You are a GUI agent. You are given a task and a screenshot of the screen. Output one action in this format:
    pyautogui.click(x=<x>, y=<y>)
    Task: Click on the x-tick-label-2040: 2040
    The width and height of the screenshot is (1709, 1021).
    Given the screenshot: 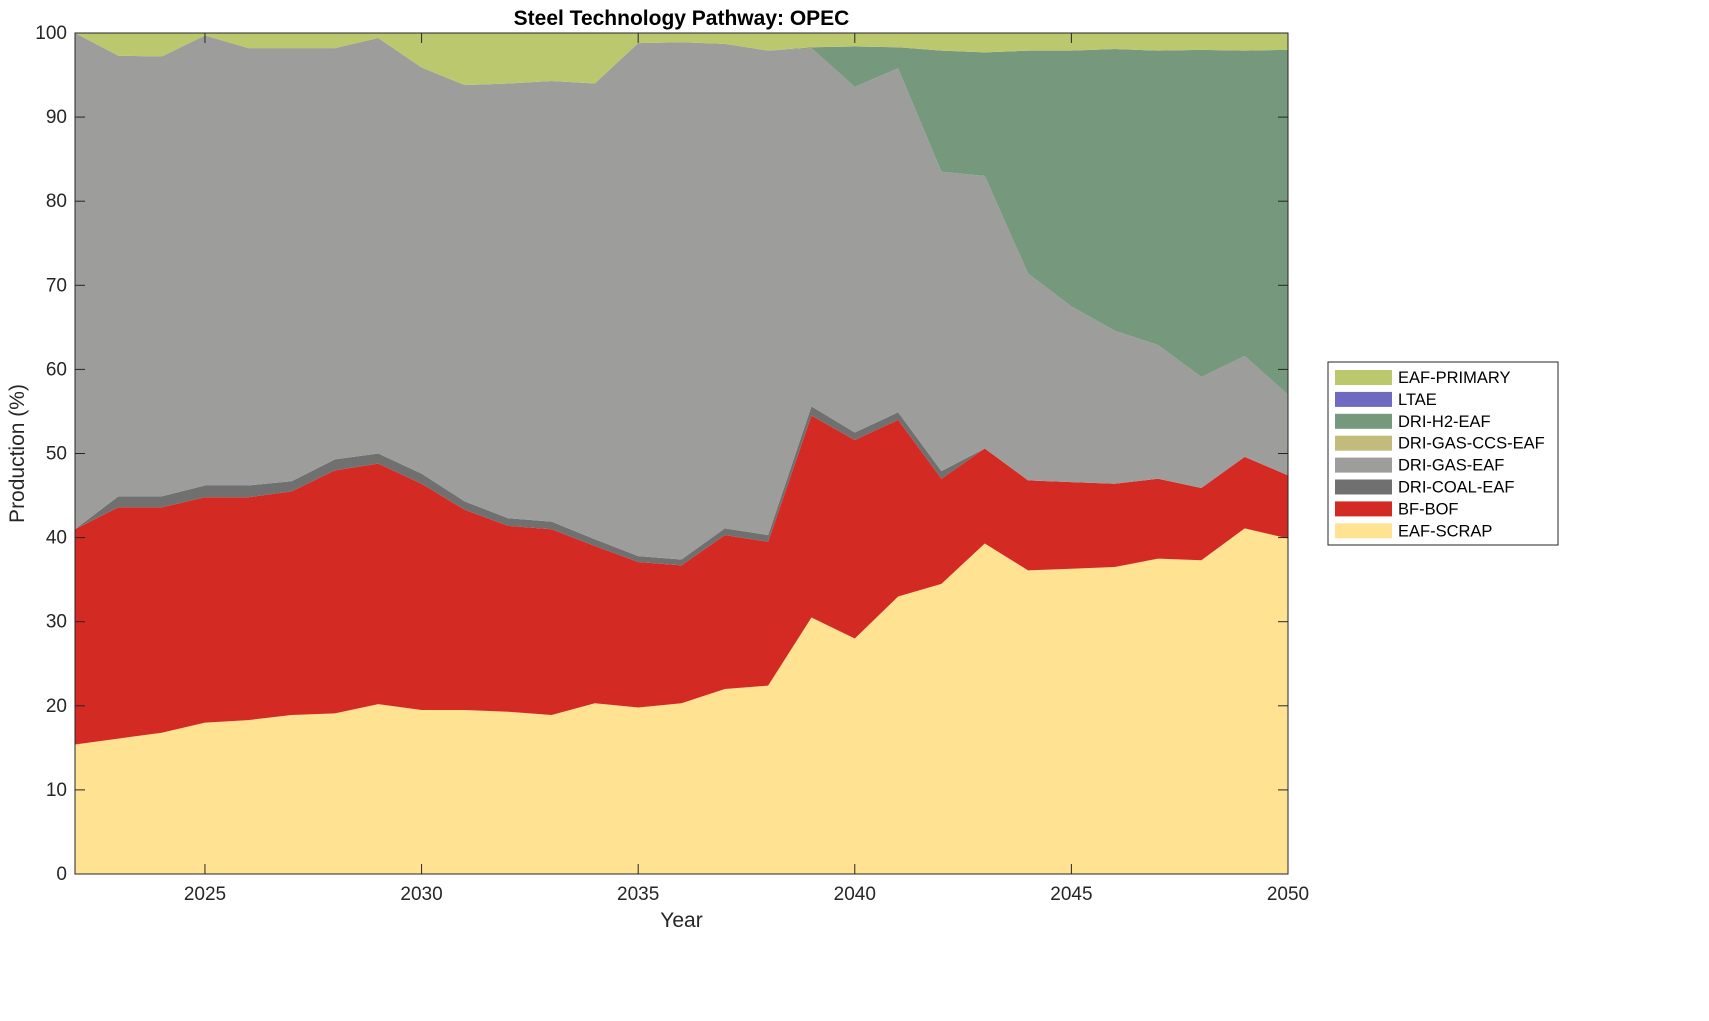 What is the action you would take?
    pyautogui.click(x=855, y=894)
    